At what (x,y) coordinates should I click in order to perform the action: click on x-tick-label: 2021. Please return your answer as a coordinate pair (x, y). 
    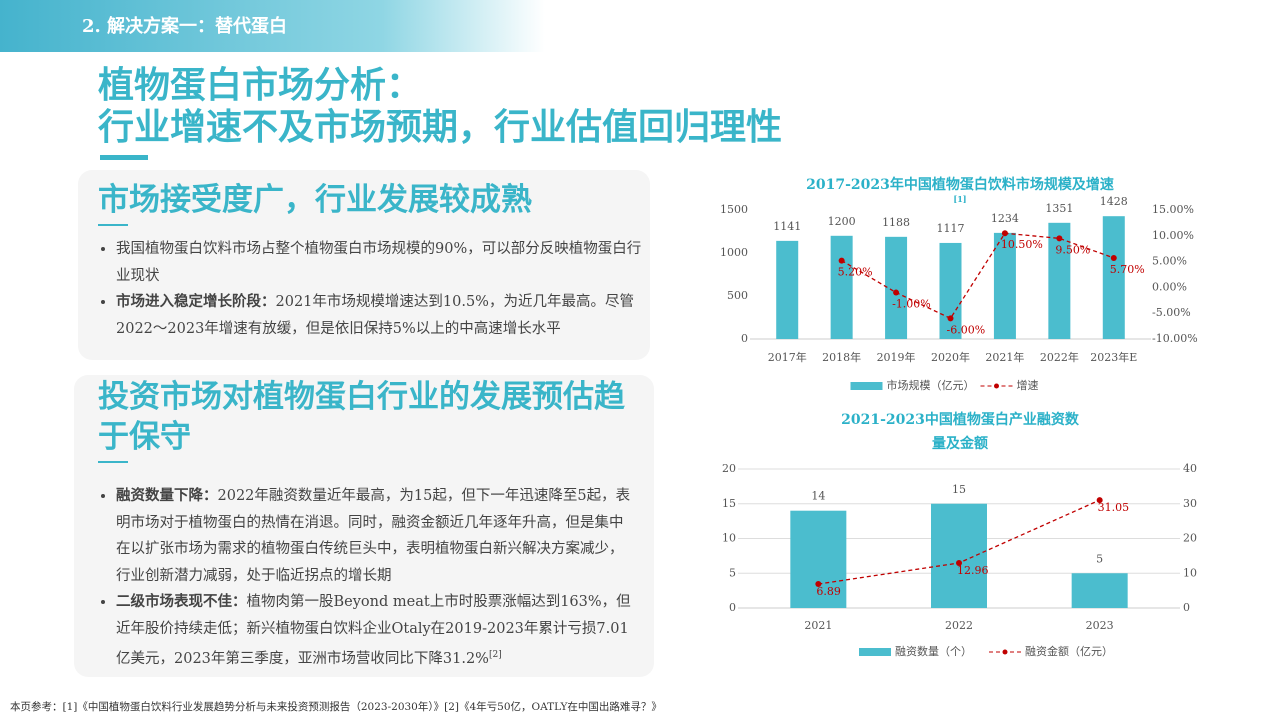
    Looking at the image, I should click on (818, 625).